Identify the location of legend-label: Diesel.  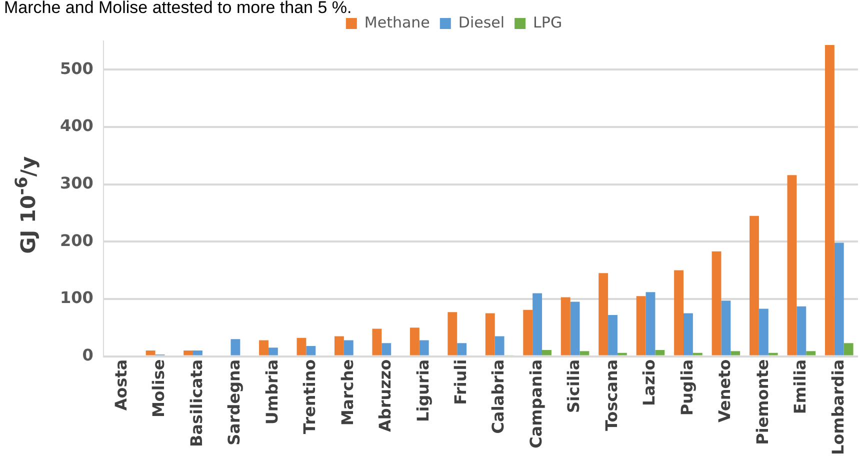
(481, 22).